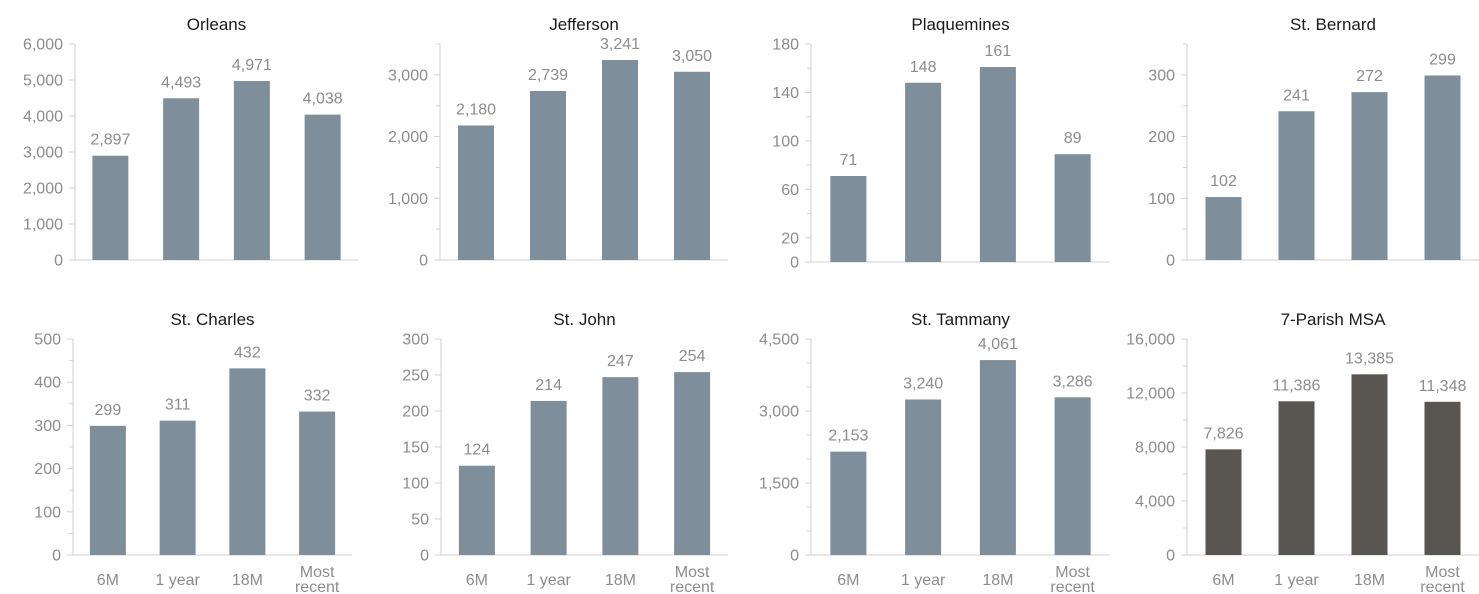 The width and height of the screenshot is (1479, 594). I want to click on y-tick-label: 180, so click(785, 45).